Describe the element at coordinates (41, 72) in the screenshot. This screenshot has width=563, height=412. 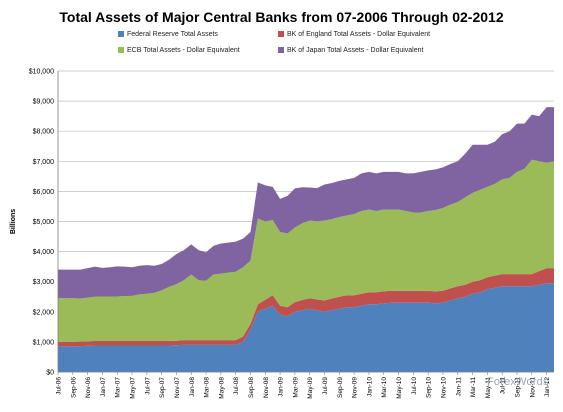
I see `y-tick-label: $10,000` at that location.